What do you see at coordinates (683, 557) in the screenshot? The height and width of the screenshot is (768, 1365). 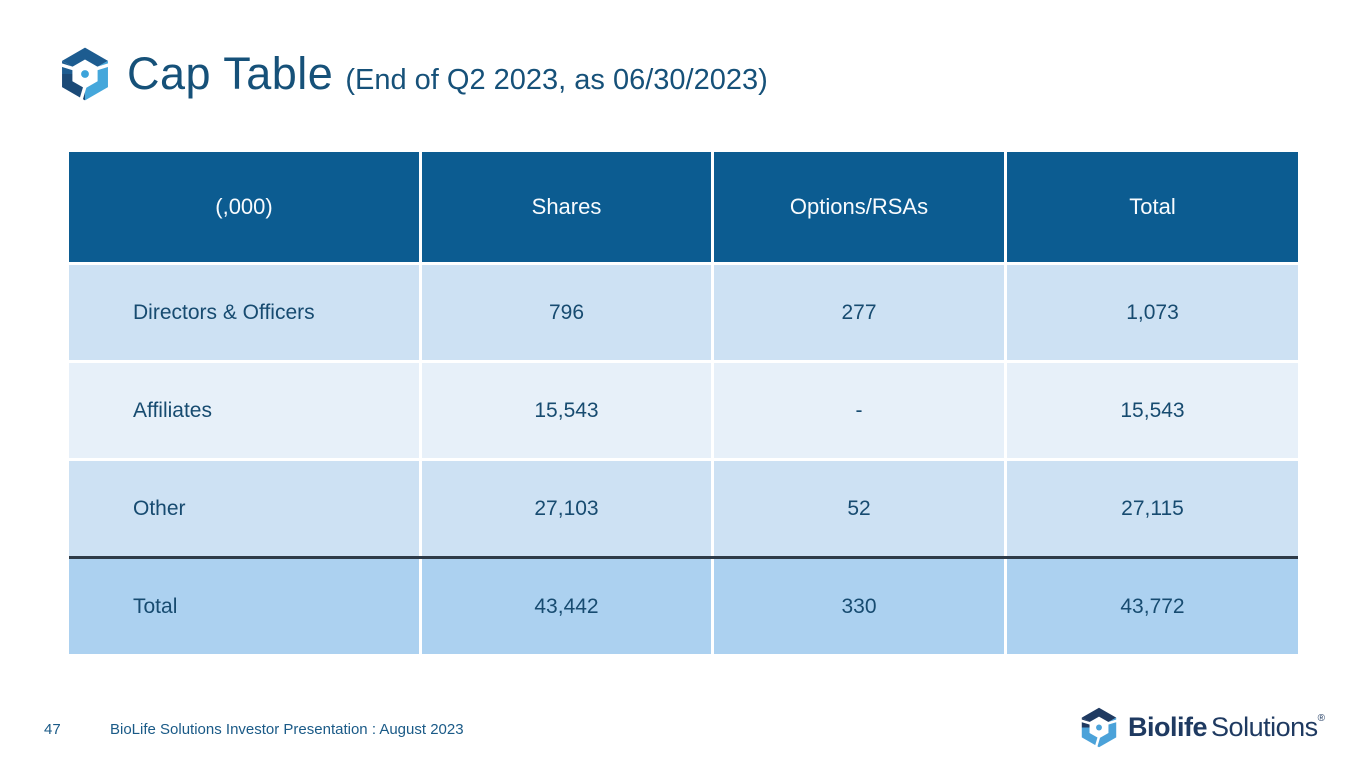 I see `total-divider-line` at bounding box center [683, 557].